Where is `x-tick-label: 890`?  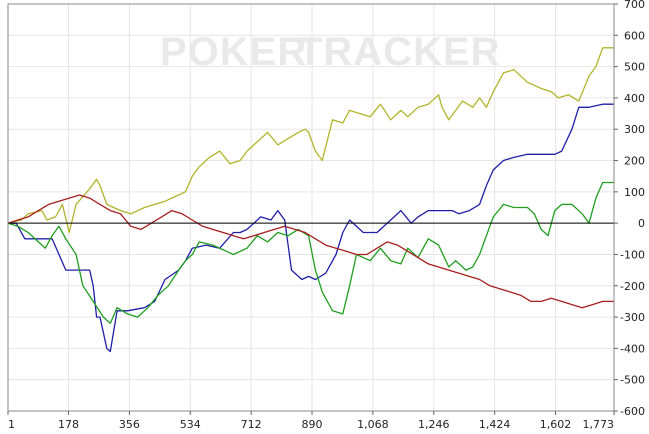 x-tick-label: 890 is located at coordinates (312, 424).